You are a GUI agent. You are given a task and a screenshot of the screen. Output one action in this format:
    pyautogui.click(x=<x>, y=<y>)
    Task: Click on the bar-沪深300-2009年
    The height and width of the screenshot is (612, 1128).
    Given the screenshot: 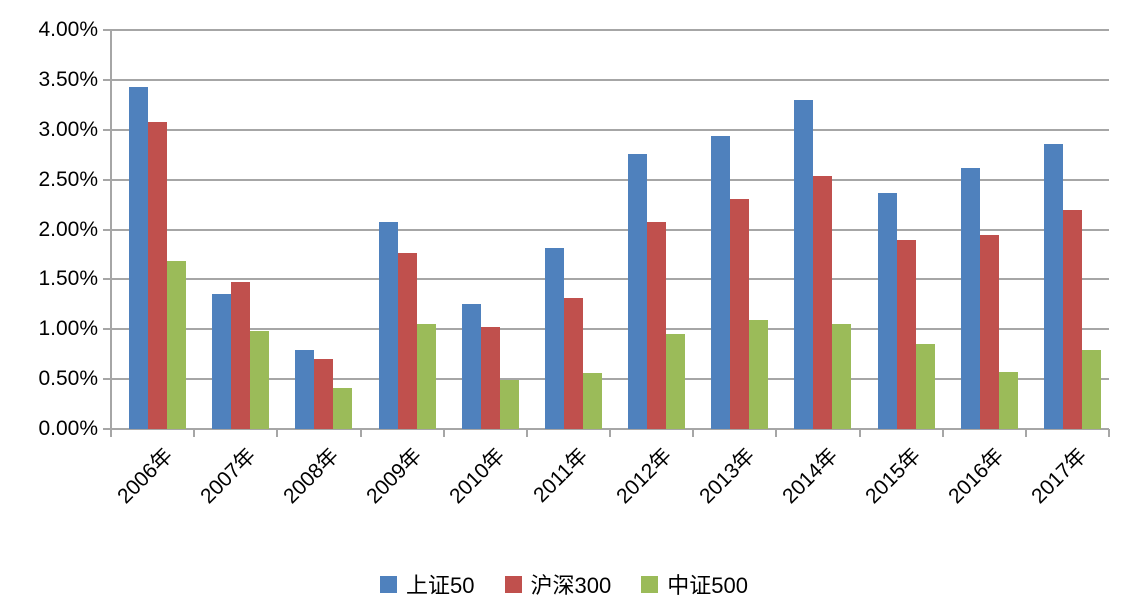 What is the action you would take?
    pyautogui.click(x=407, y=341)
    